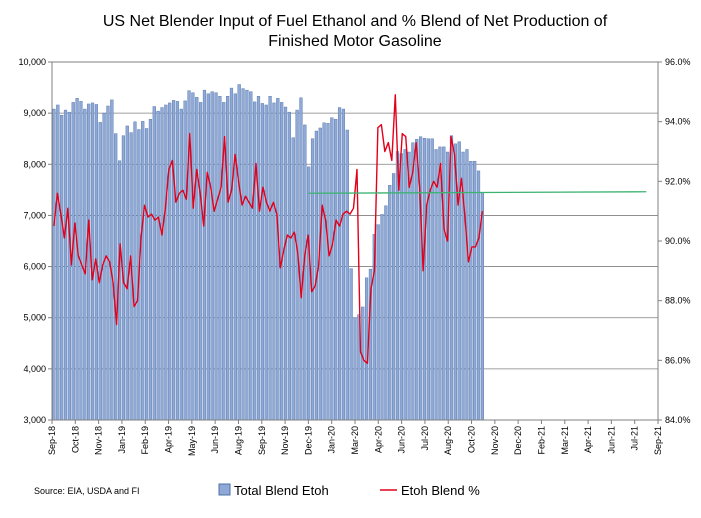 Image resolution: width=701 pixels, height=518 pixels. What do you see at coordinates (477, 192) in the screenshot?
I see `reference-line` at bounding box center [477, 192].